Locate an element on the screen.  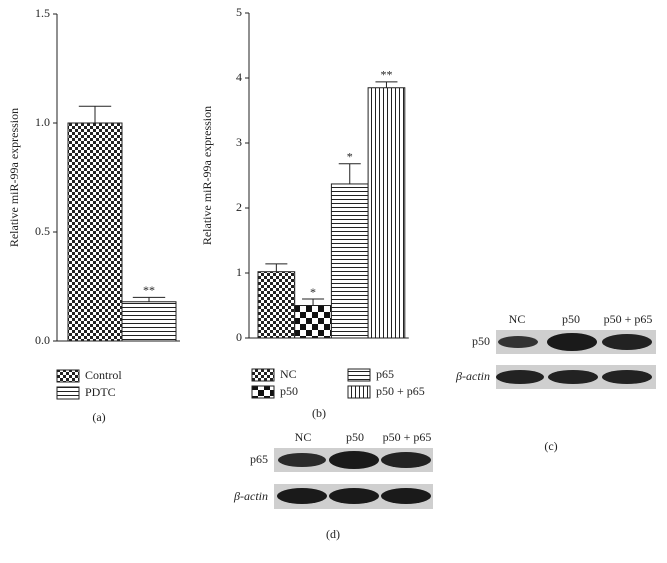
y-tick-label: 1 is located at coordinates (239, 272).